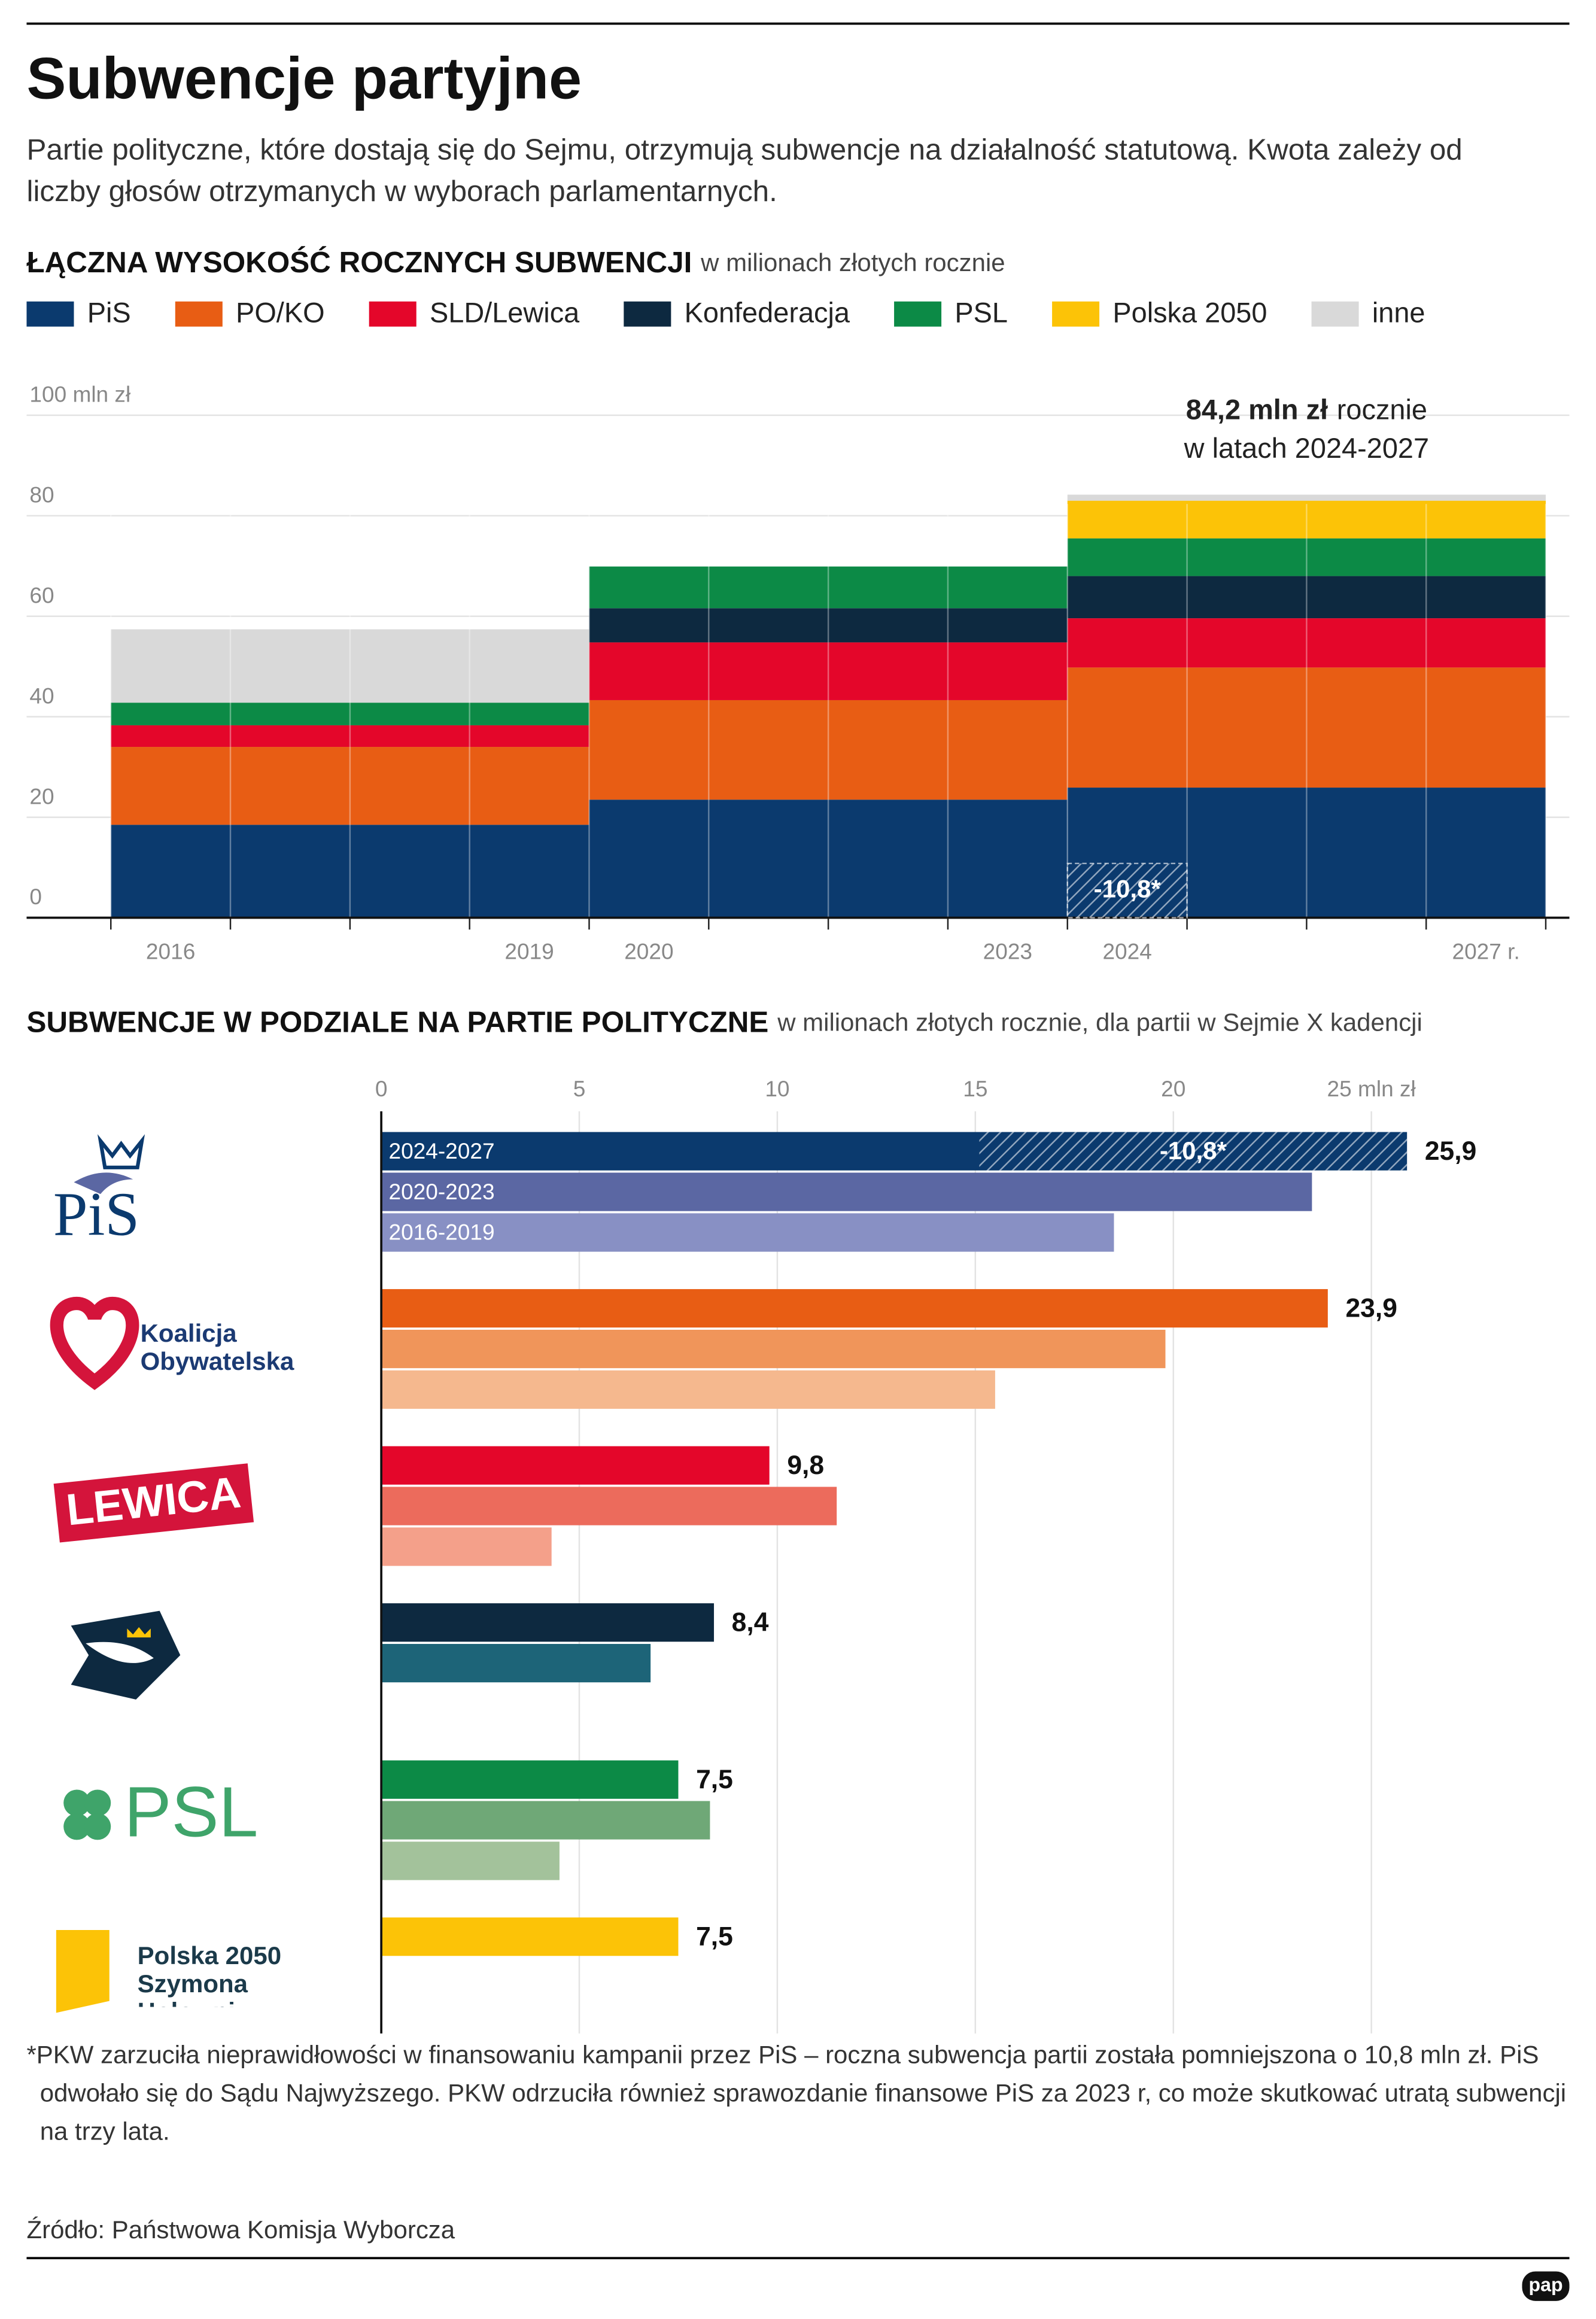 The image size is (1596, 2319). Describe the element at coordinates (1371, 1088) in the screenshot. I see `x-tick-label: 25 mln zł` at that location.